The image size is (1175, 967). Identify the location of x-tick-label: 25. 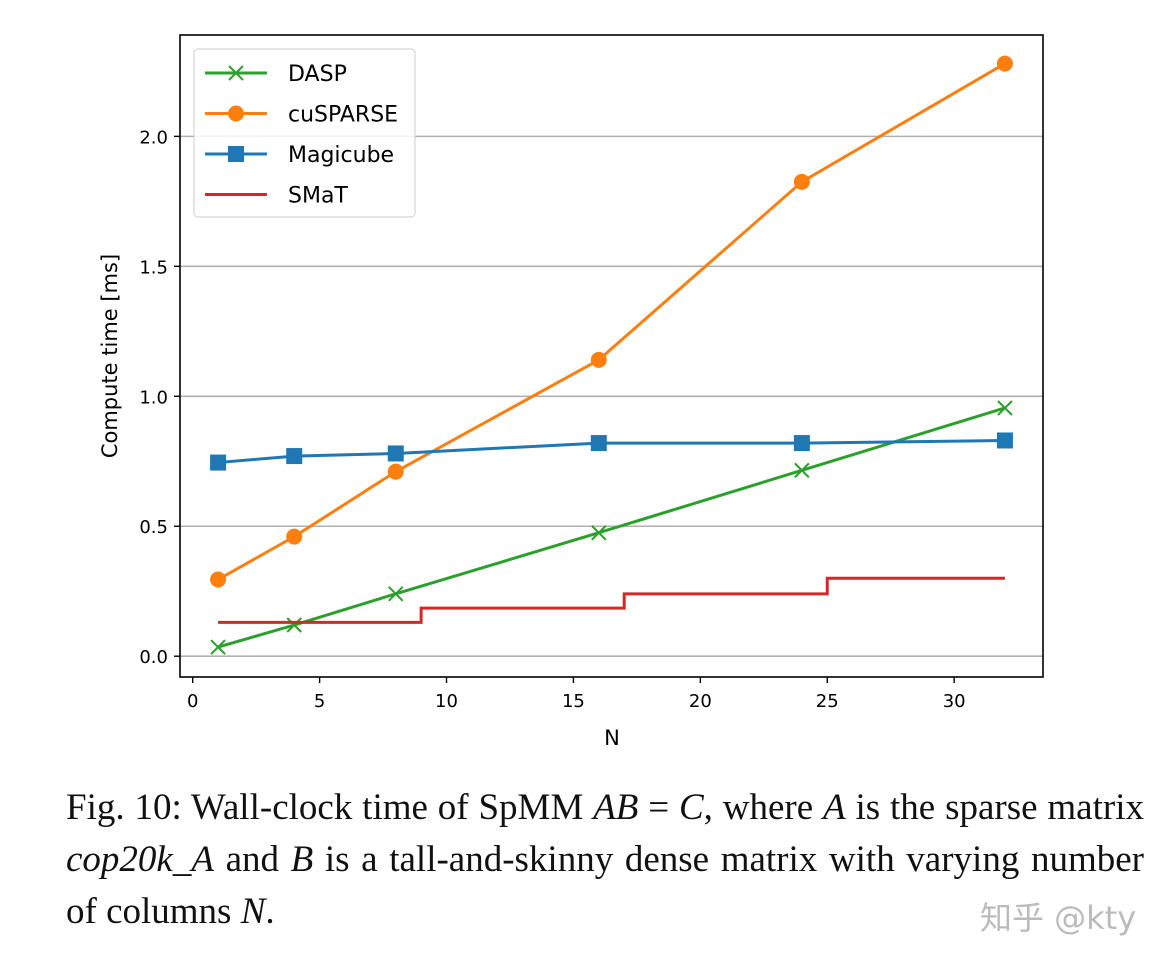
(827, 701).